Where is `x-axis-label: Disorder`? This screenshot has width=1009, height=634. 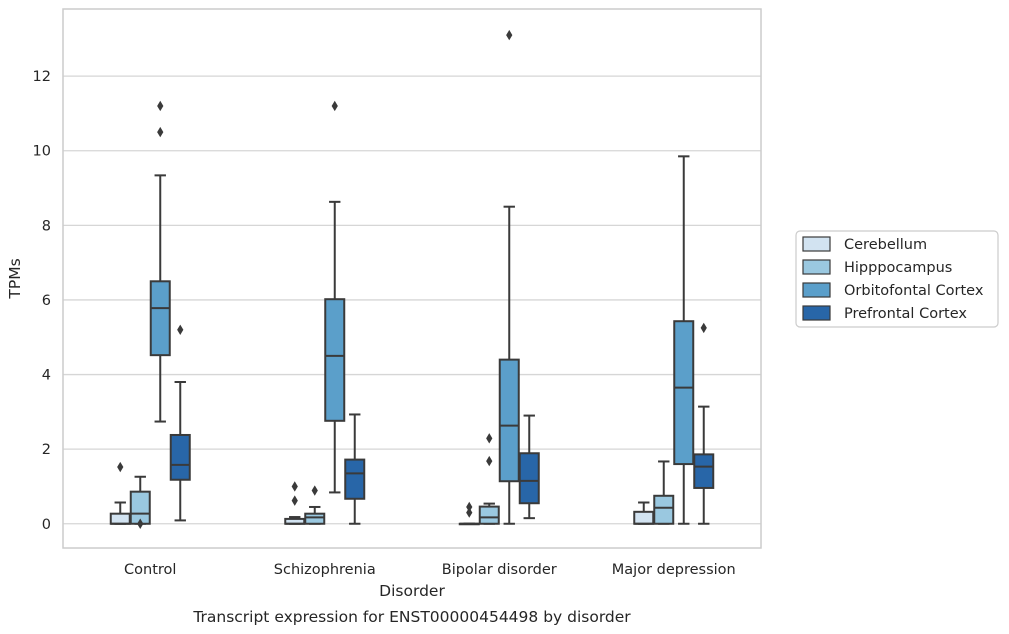 x-axis-label: Disorder is located at coordinates (412, 591).